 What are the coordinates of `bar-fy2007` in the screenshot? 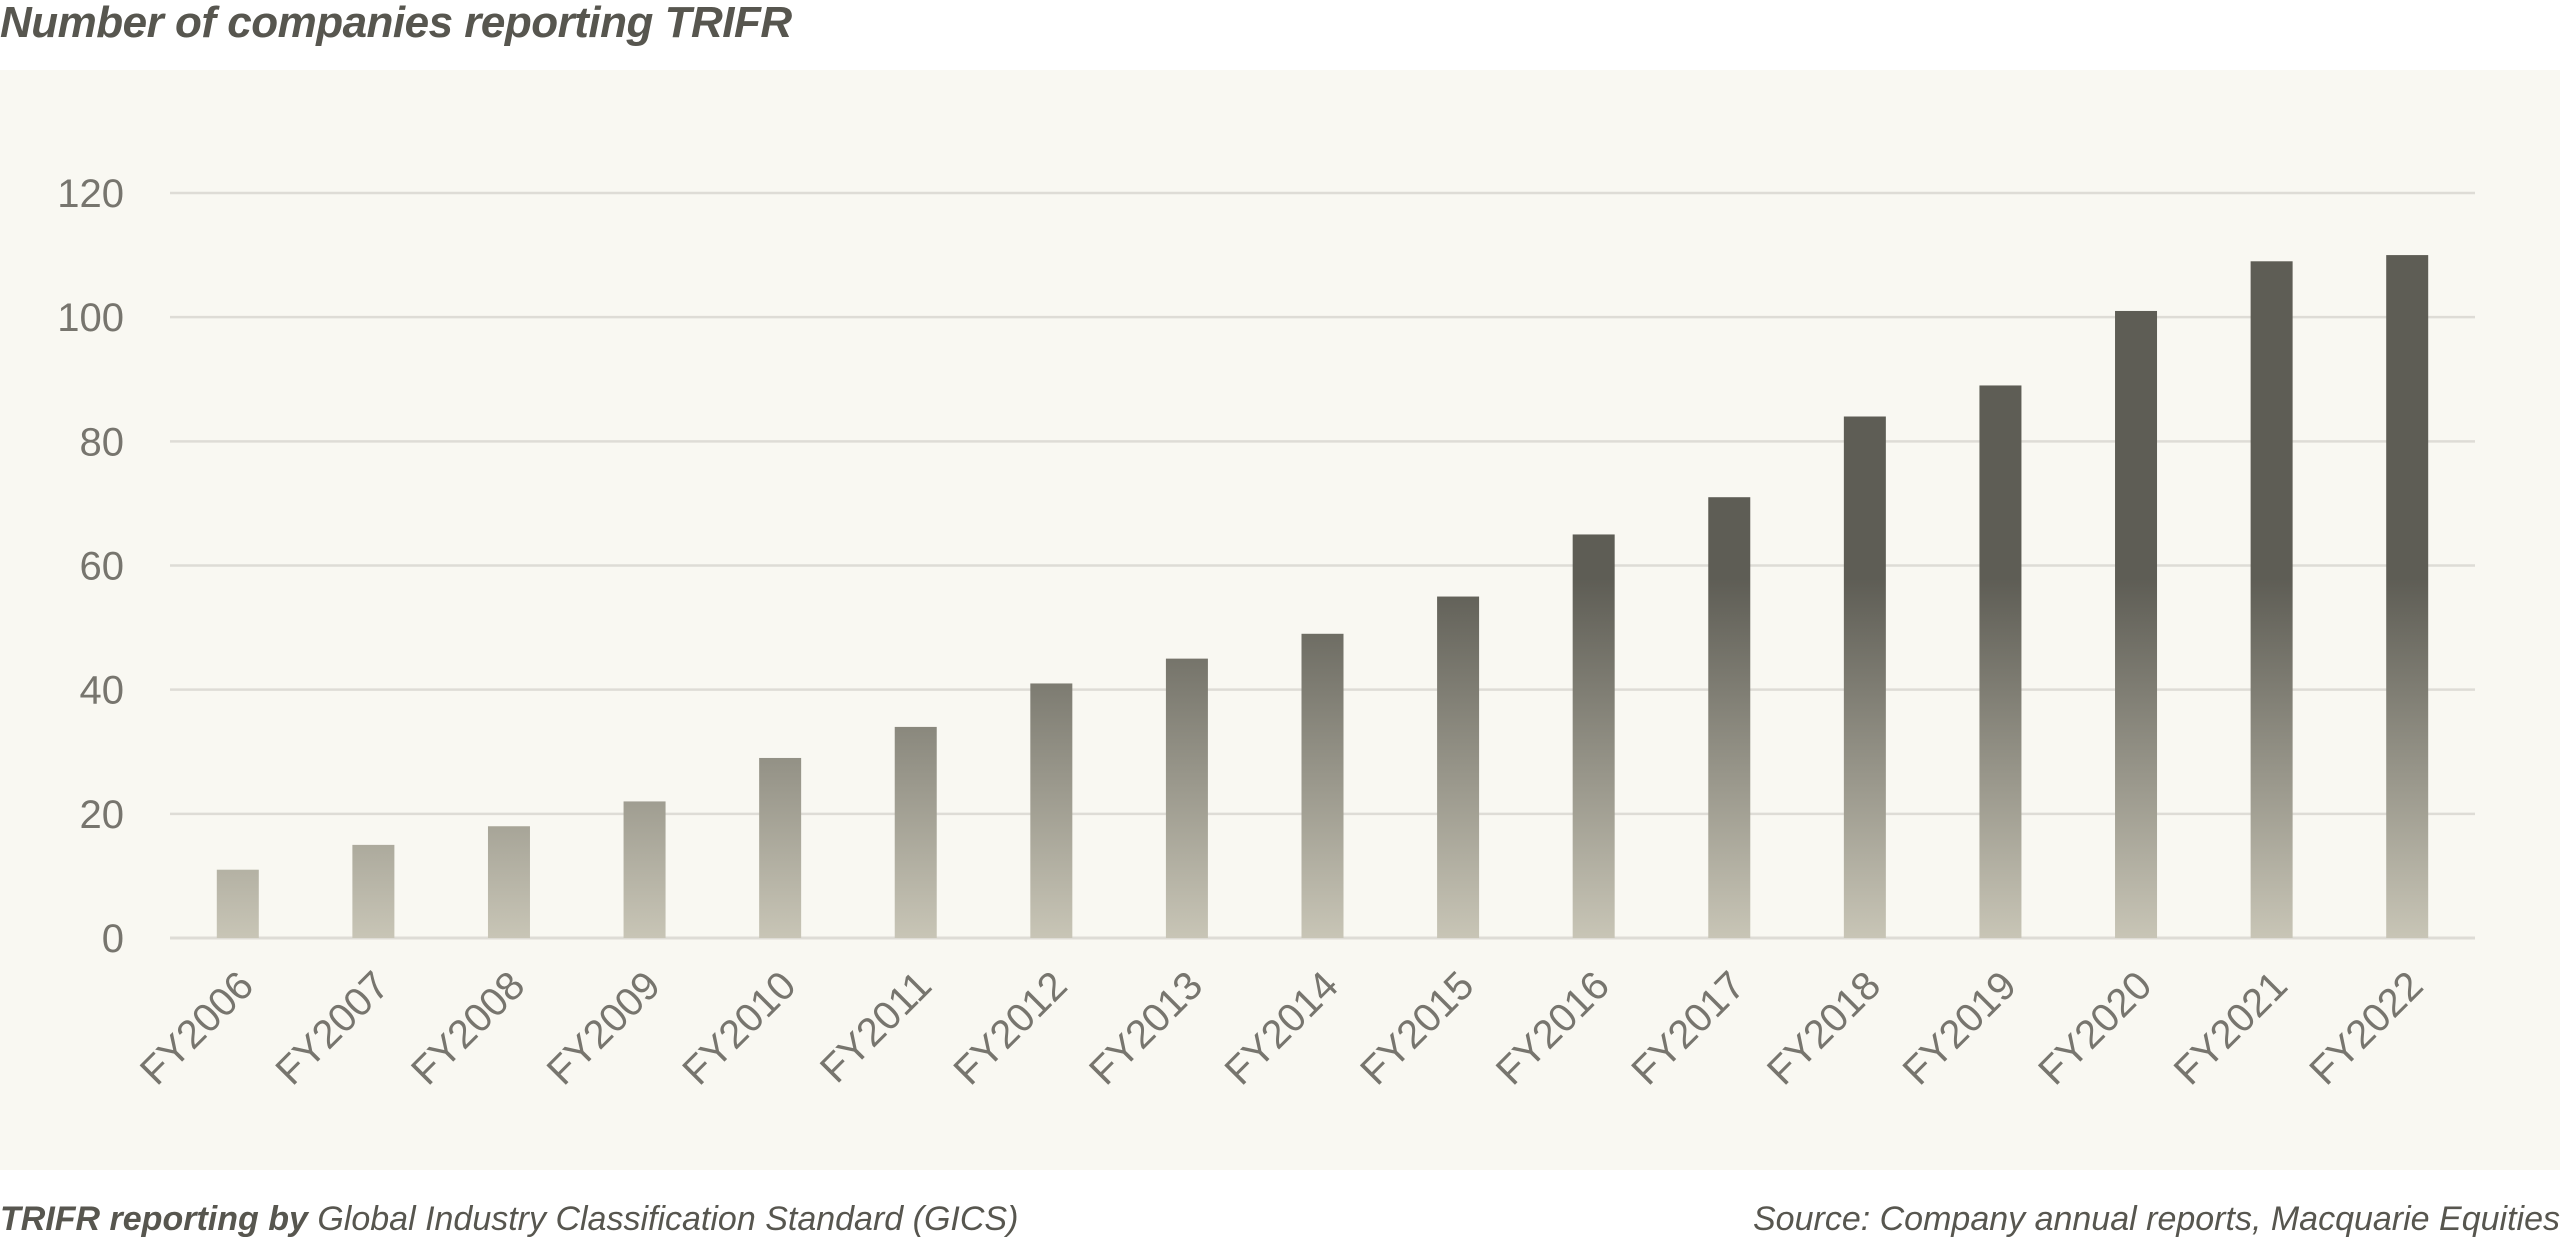 It's located at (373, 891).